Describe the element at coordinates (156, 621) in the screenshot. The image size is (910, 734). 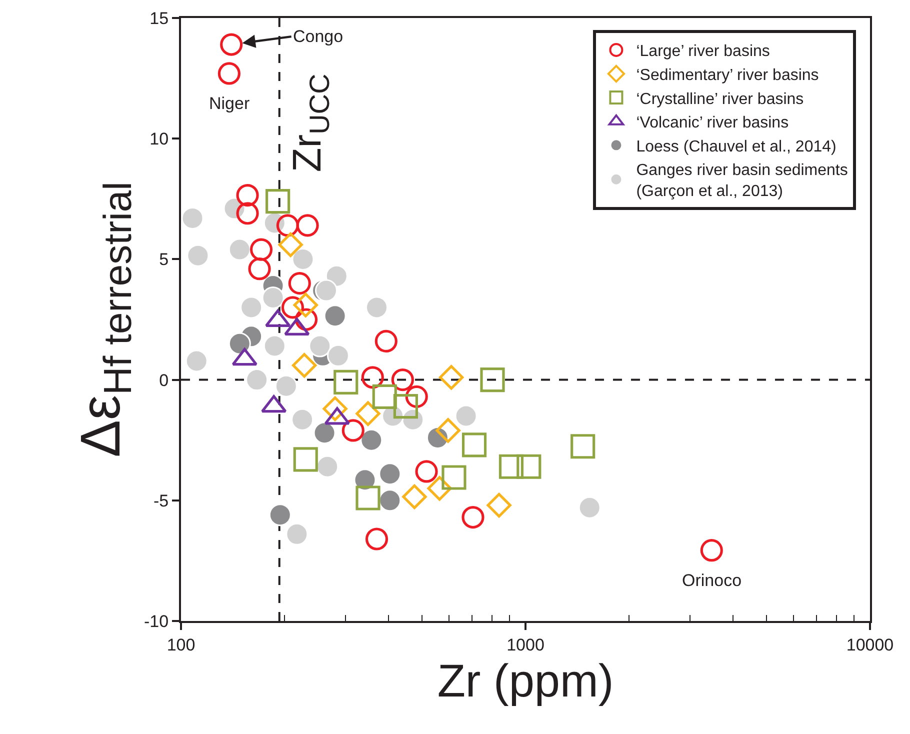
I see `y-tick-label: -10` at that location.